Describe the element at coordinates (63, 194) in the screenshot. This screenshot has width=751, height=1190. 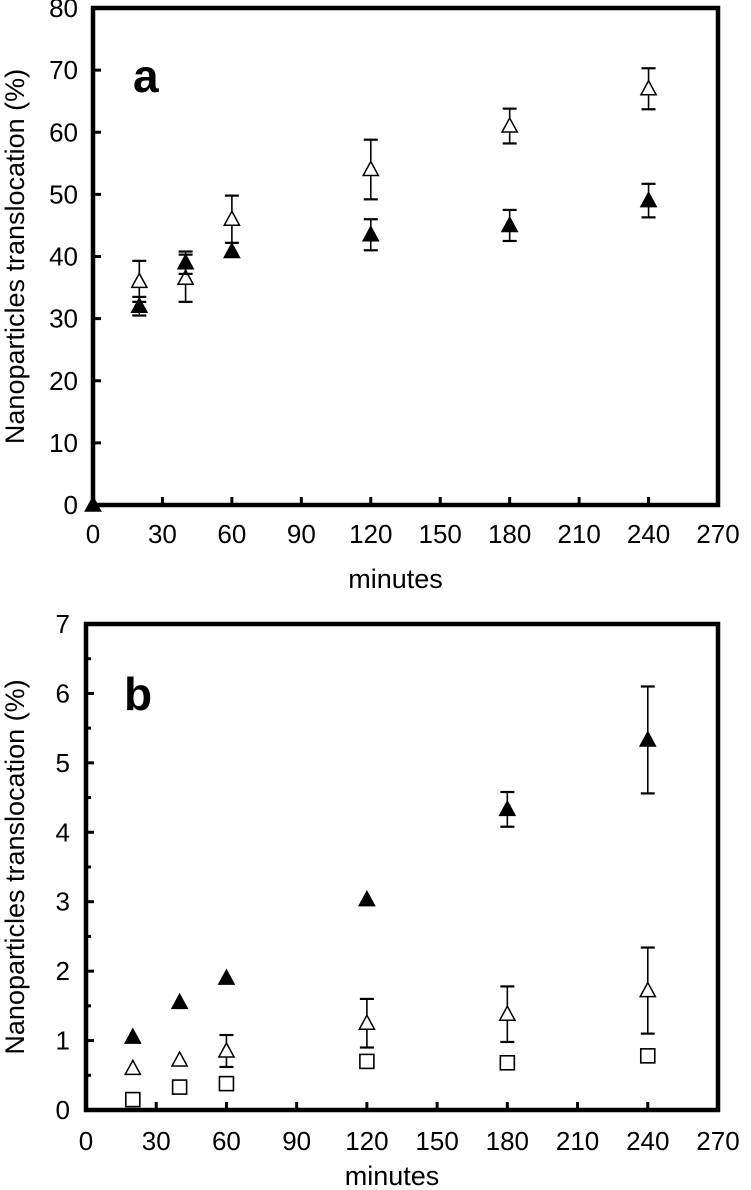
I see `y-tick-label: 50` at that location.